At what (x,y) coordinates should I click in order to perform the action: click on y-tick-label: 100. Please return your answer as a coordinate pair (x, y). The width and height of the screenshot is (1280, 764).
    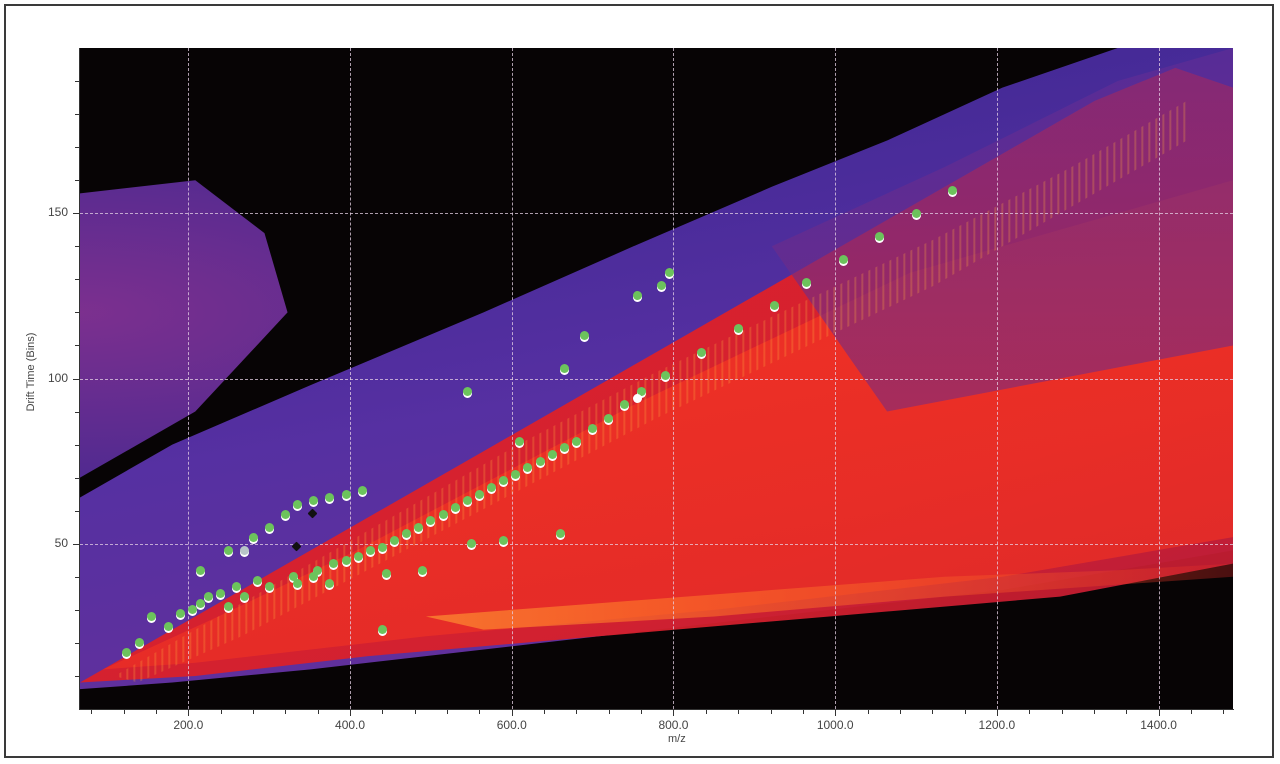
    Looking at the image, I should click on (57, 377).